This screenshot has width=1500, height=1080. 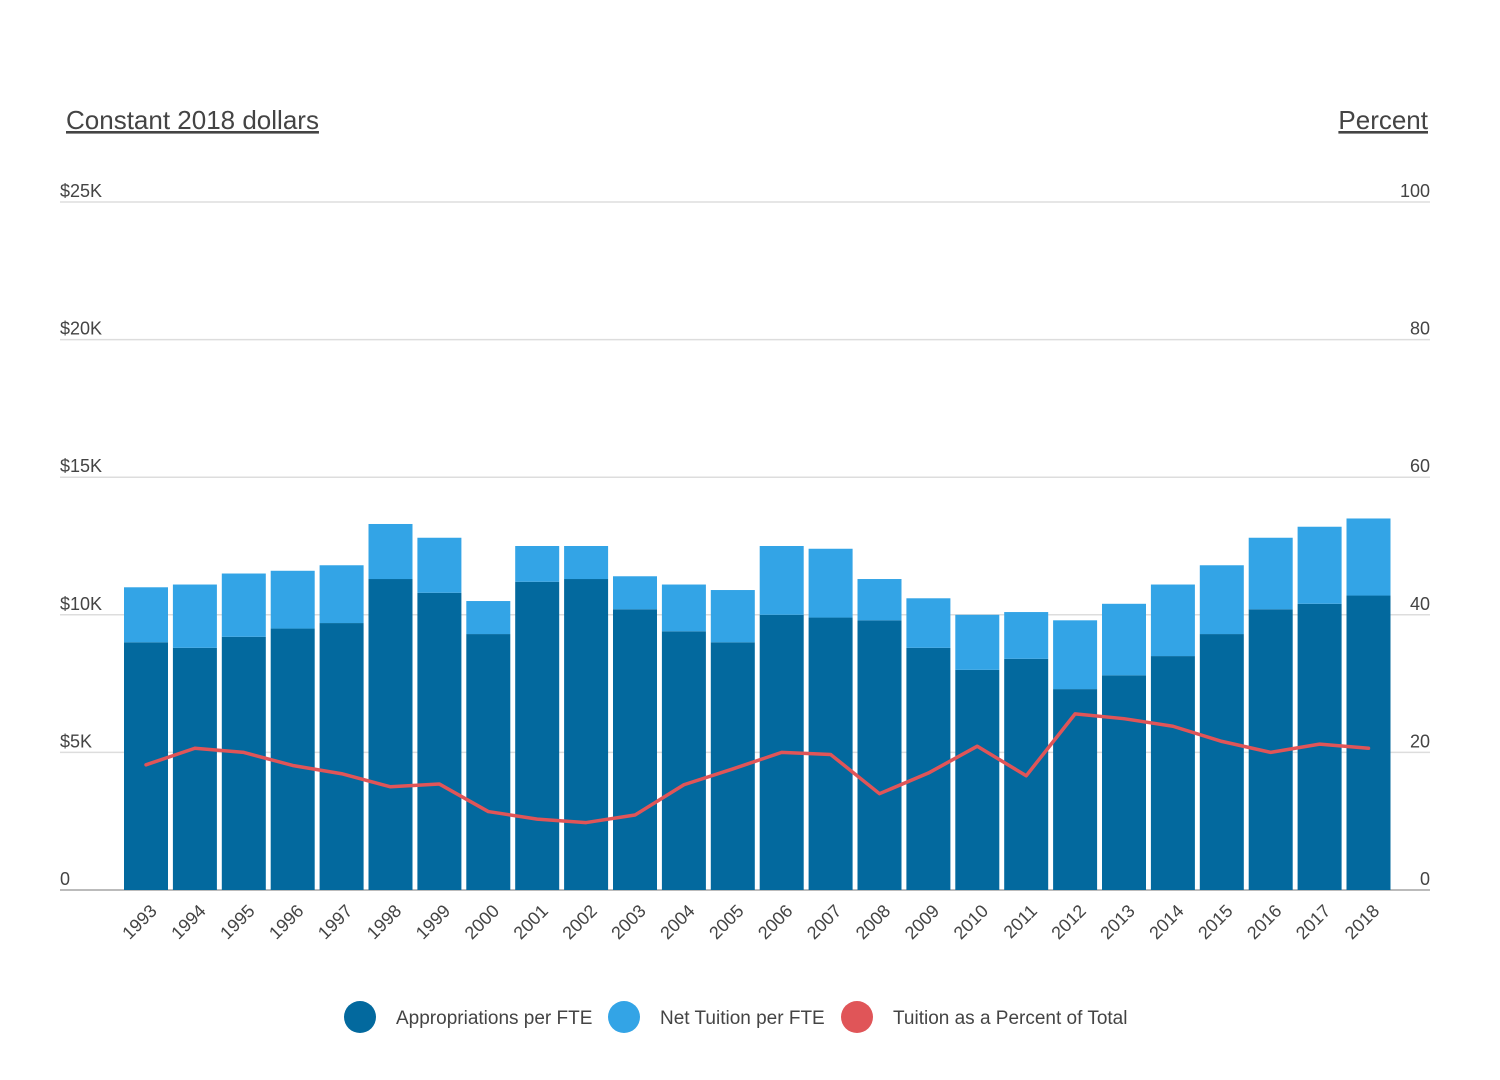 I want to click on x-tick-label: 2011, so click(x=1021, y=922).